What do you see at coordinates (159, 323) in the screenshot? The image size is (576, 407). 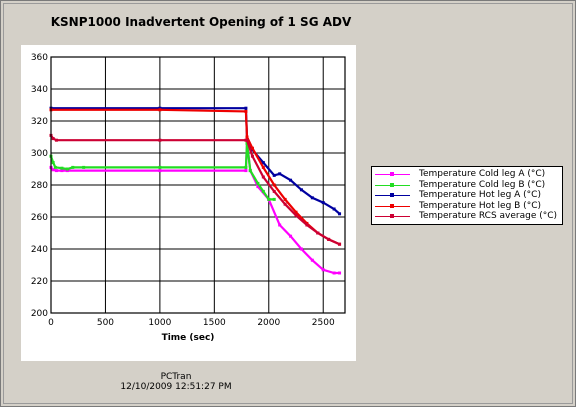 I see `x-tick-label: 1000` at bounding box center [159, 323].